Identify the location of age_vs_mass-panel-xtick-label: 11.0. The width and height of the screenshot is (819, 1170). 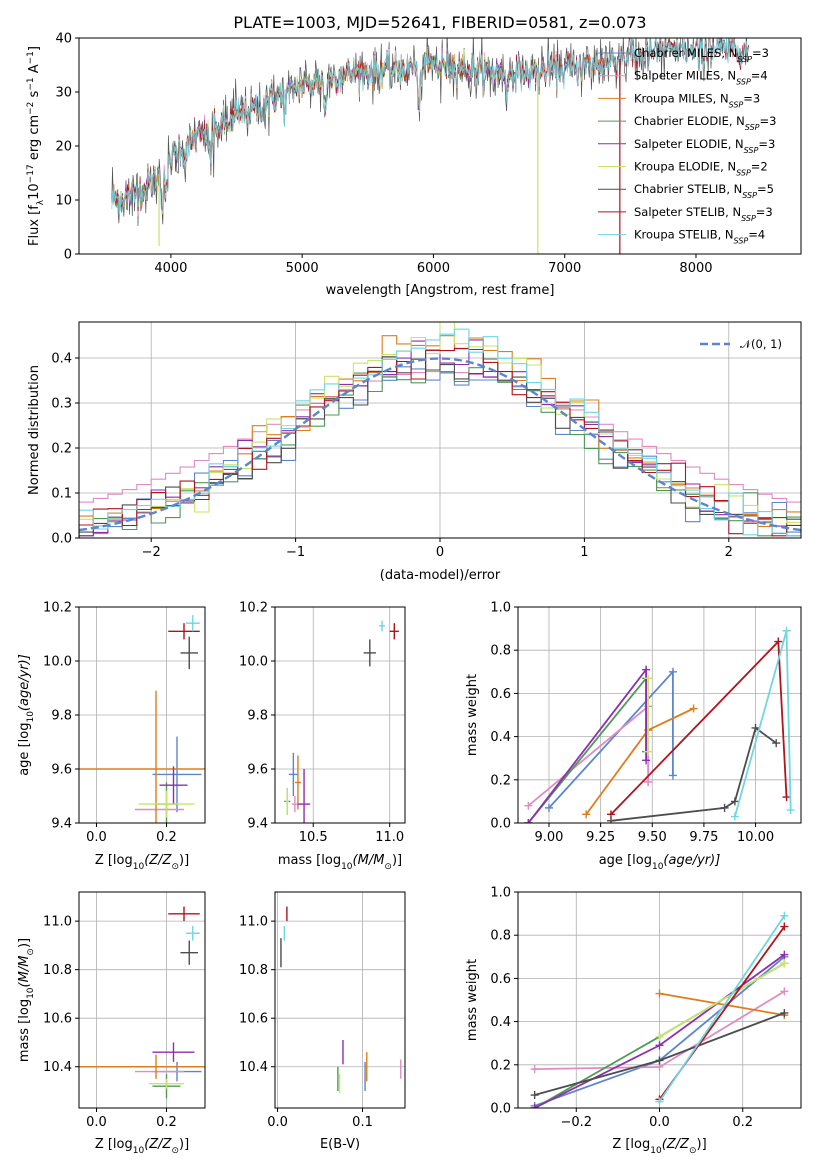
(389, 837).